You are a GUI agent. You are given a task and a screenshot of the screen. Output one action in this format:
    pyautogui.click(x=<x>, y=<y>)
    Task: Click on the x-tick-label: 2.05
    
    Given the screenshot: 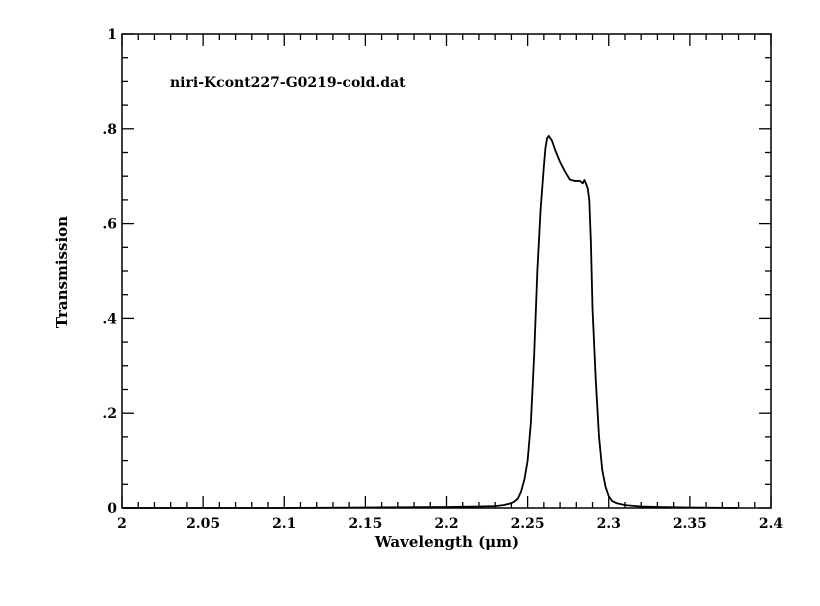 What is the action you would take?
    pyautogui.click(x=203, y=524)
    